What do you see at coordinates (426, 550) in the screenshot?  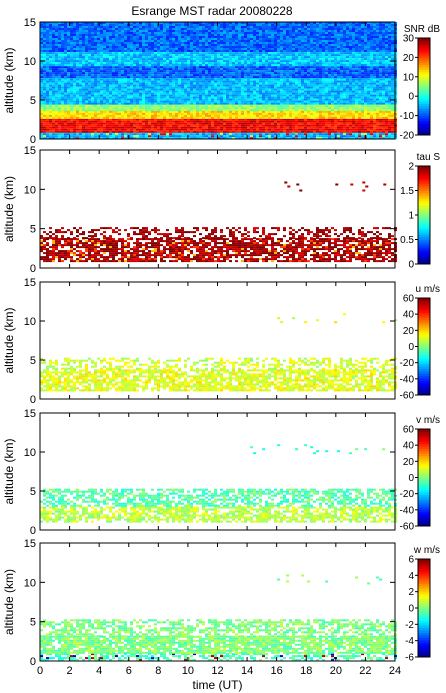 I see `w-colorbar-label: w m/s` at bounding box center [426, 550].